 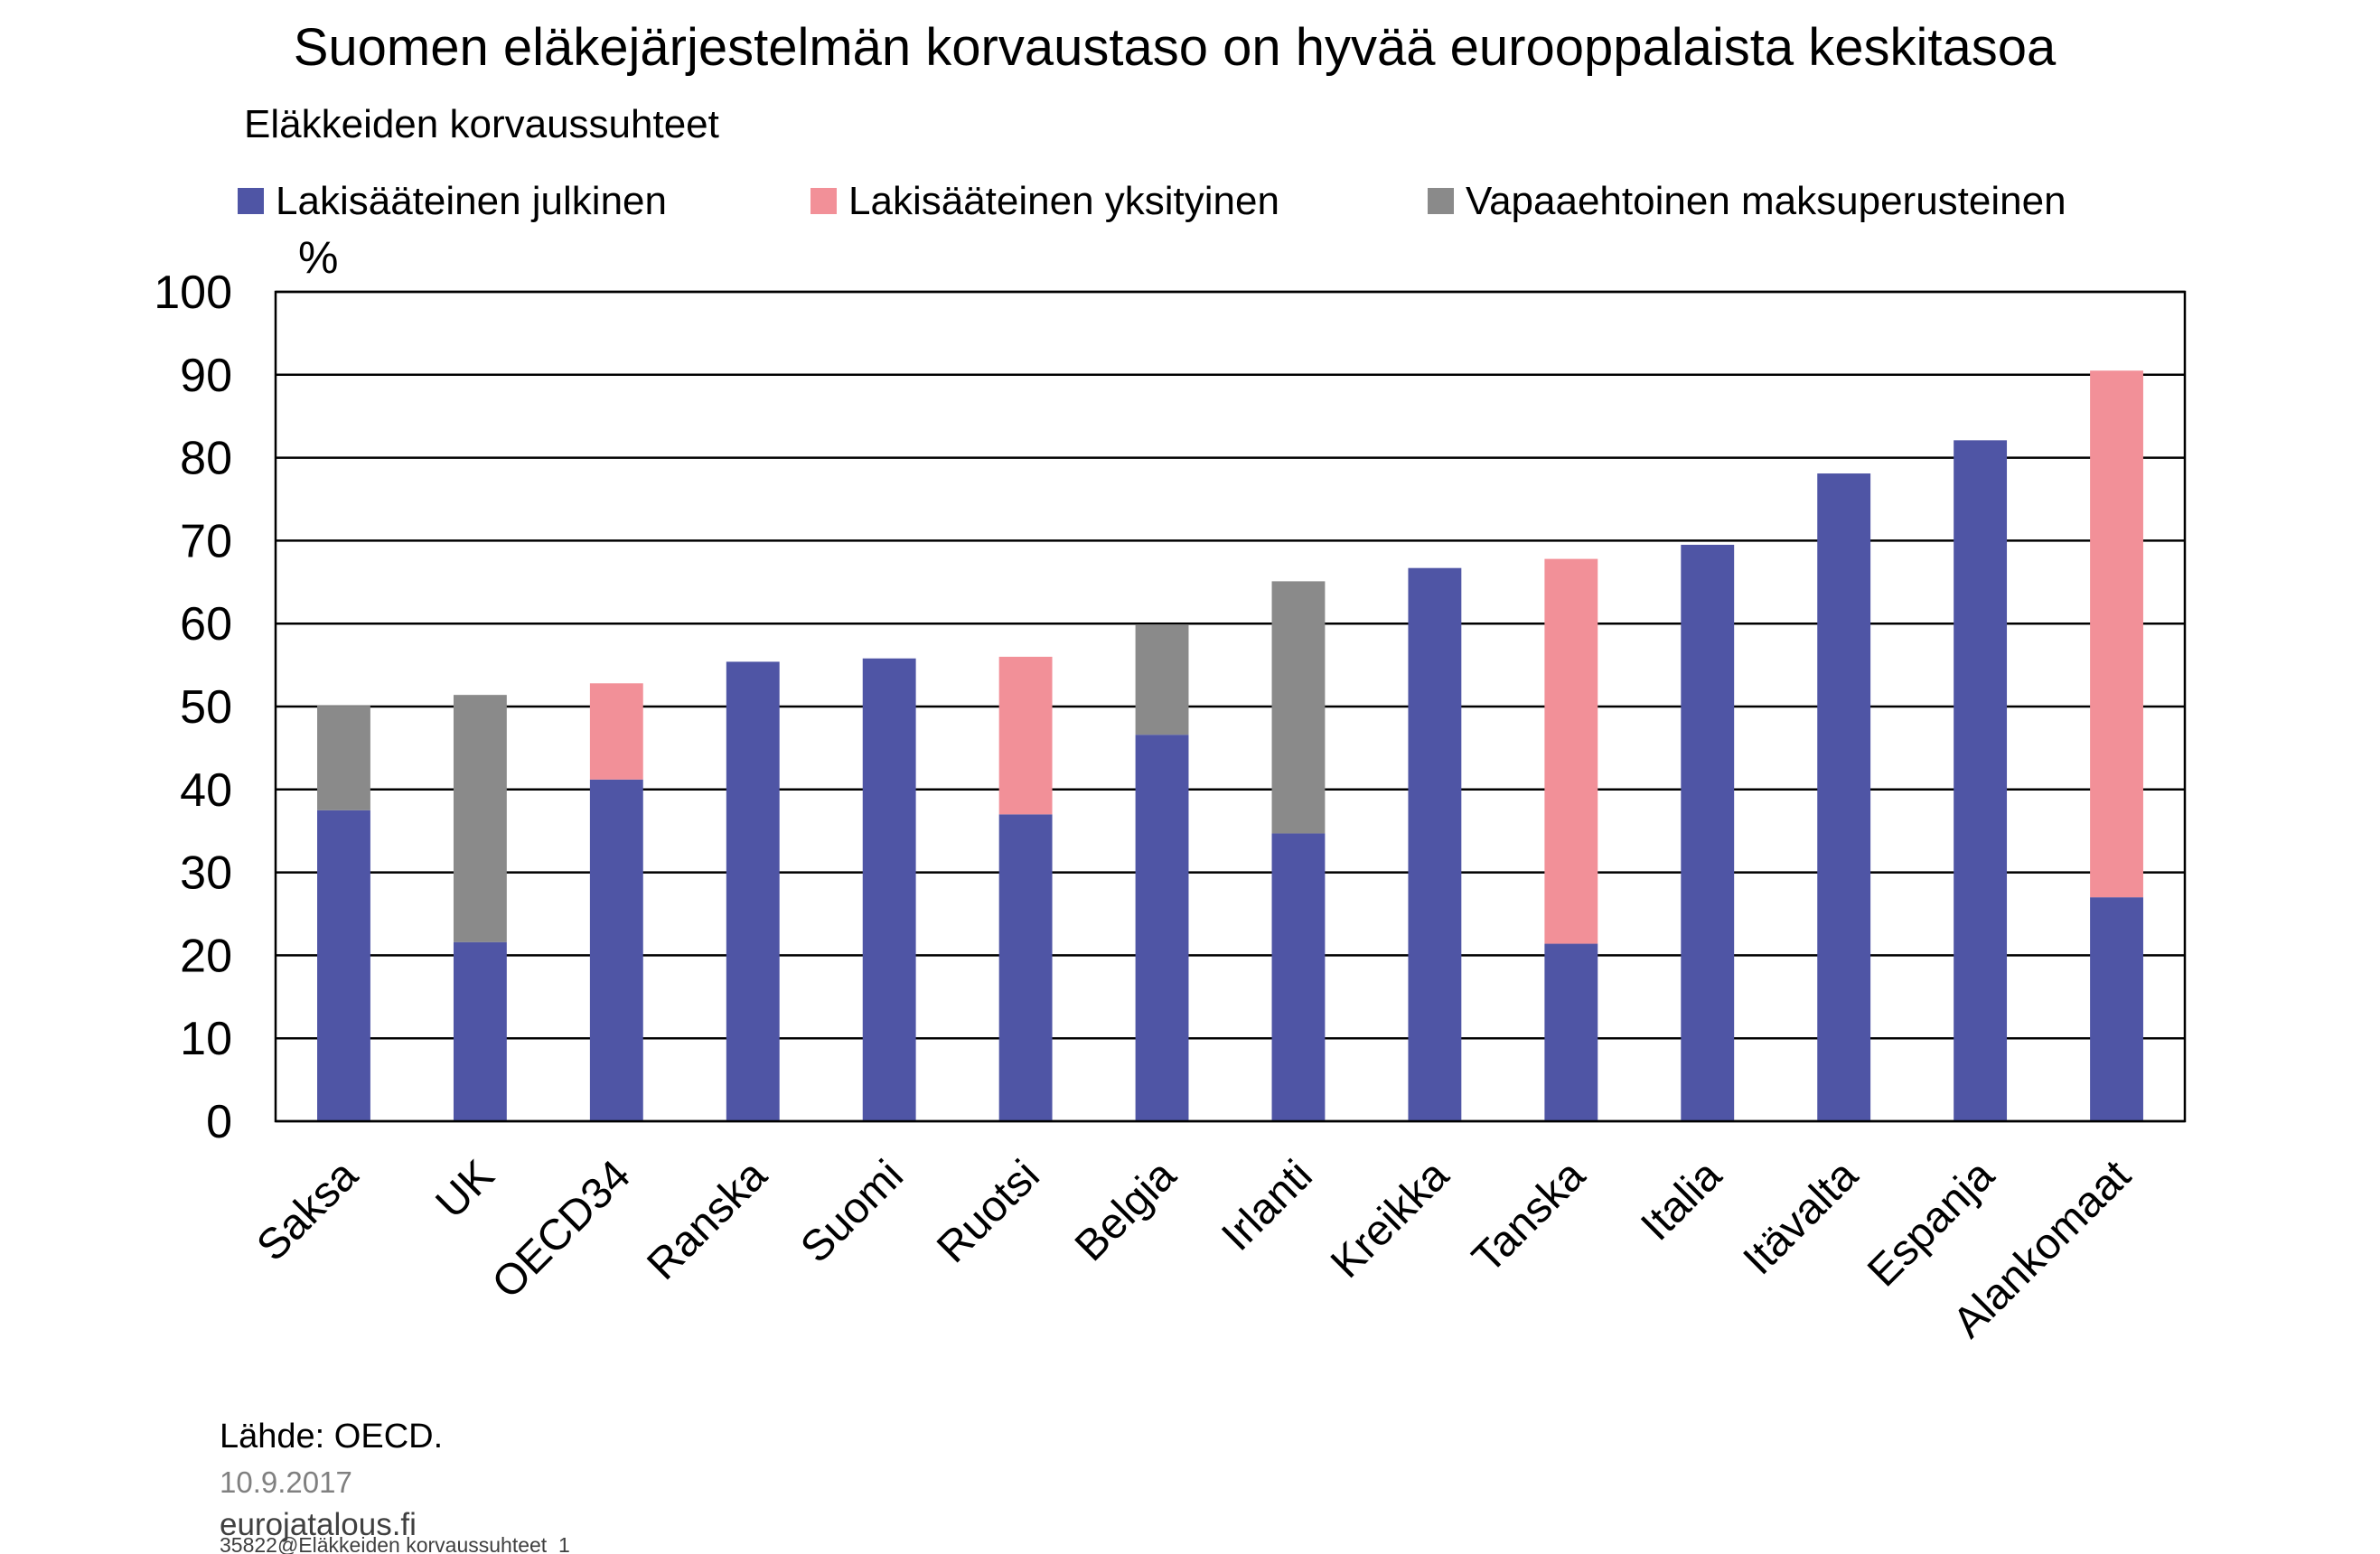 I want to click on legend-label: Vapaaehtoinen maksuperusteinen, so click(x=1766, y=201).